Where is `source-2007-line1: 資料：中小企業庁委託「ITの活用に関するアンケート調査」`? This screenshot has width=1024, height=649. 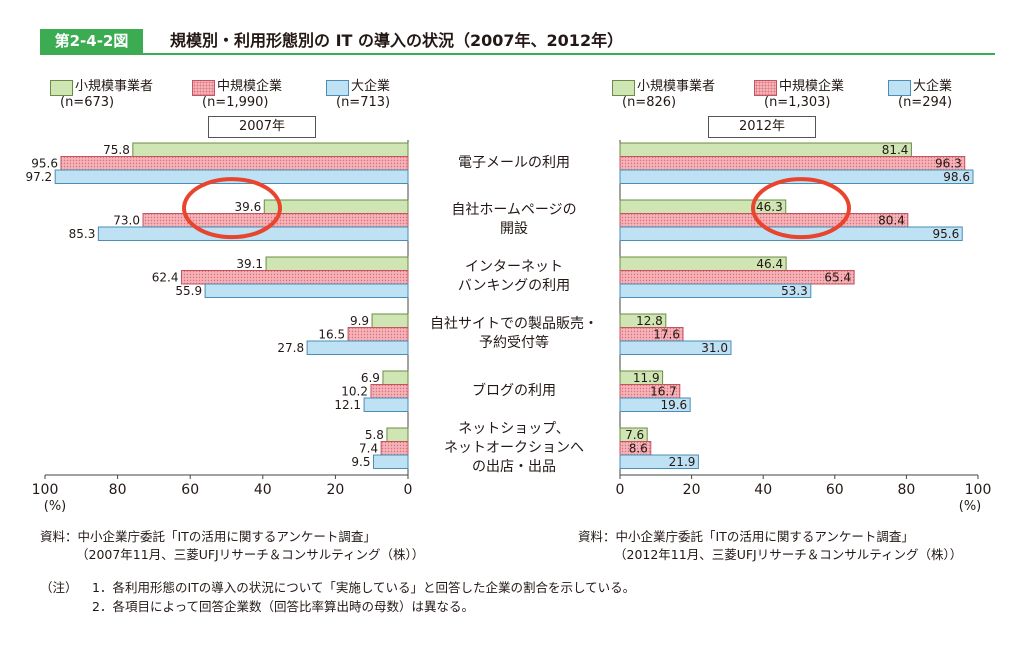 source-2007-line1: 資料：中小企業庁委託「ITの活用に関するアンケート調査」 is located at coordinates (208, 536).